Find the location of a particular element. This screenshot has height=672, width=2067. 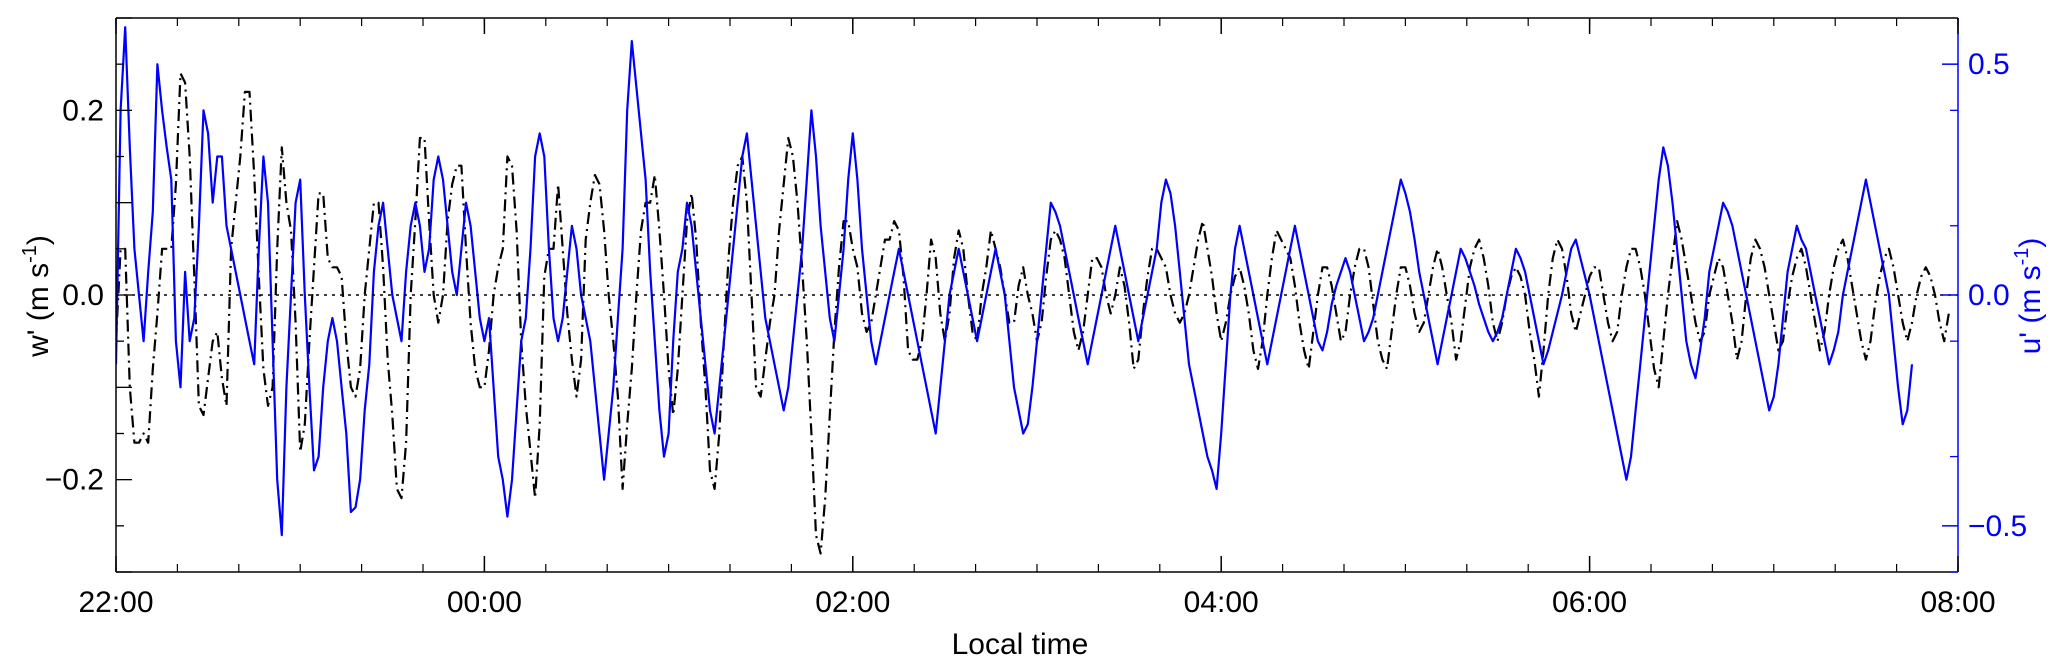

y-axis-left-label: w' (m s-1) is located at coordinates (37, 296).